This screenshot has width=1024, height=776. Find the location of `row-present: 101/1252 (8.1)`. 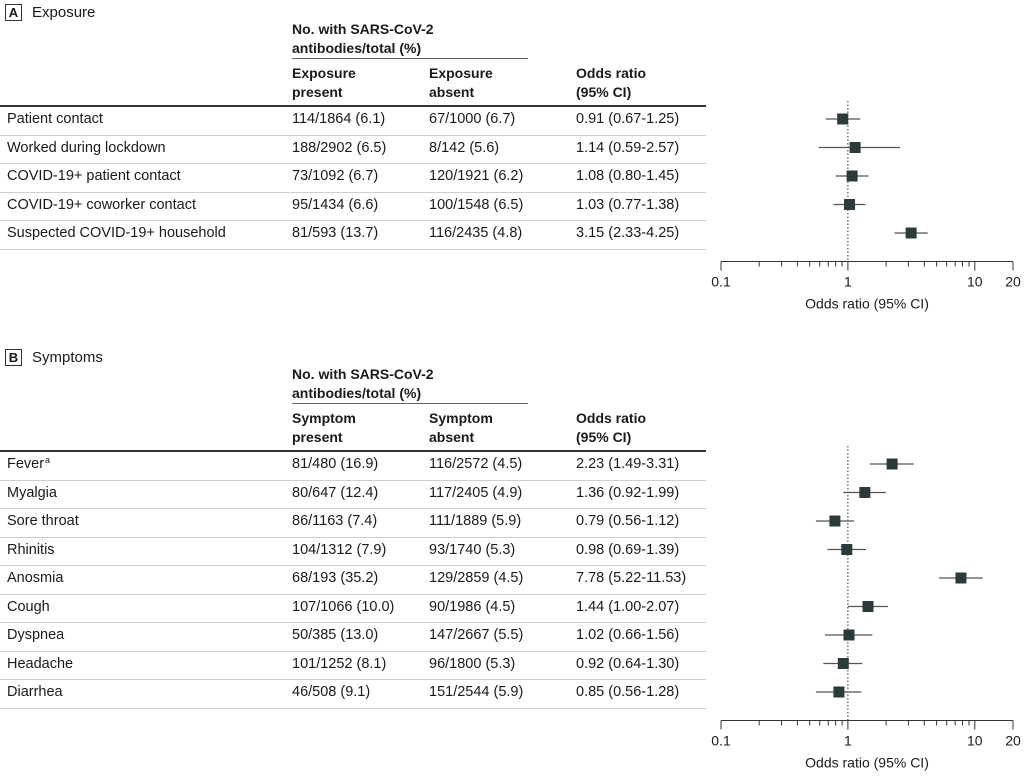

row-present: 101/1252 (8.1) is located at coordinates (339, 663).